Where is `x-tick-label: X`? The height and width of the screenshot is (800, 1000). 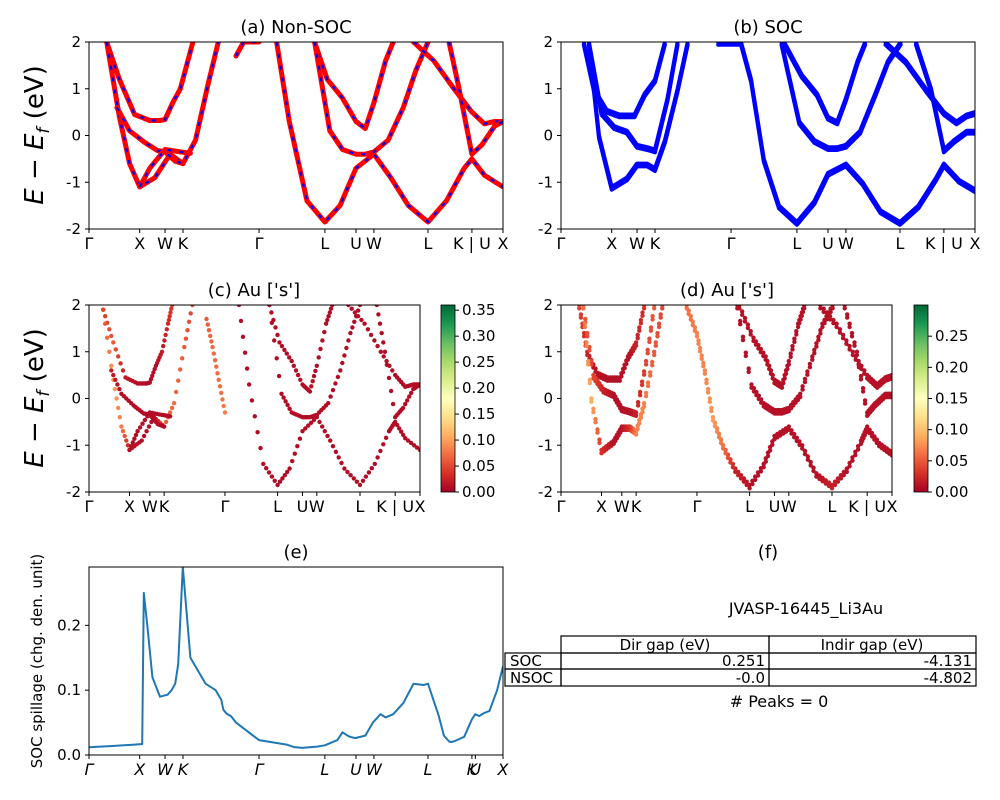 x-tick-label: X is located at coordinates (420, 506).